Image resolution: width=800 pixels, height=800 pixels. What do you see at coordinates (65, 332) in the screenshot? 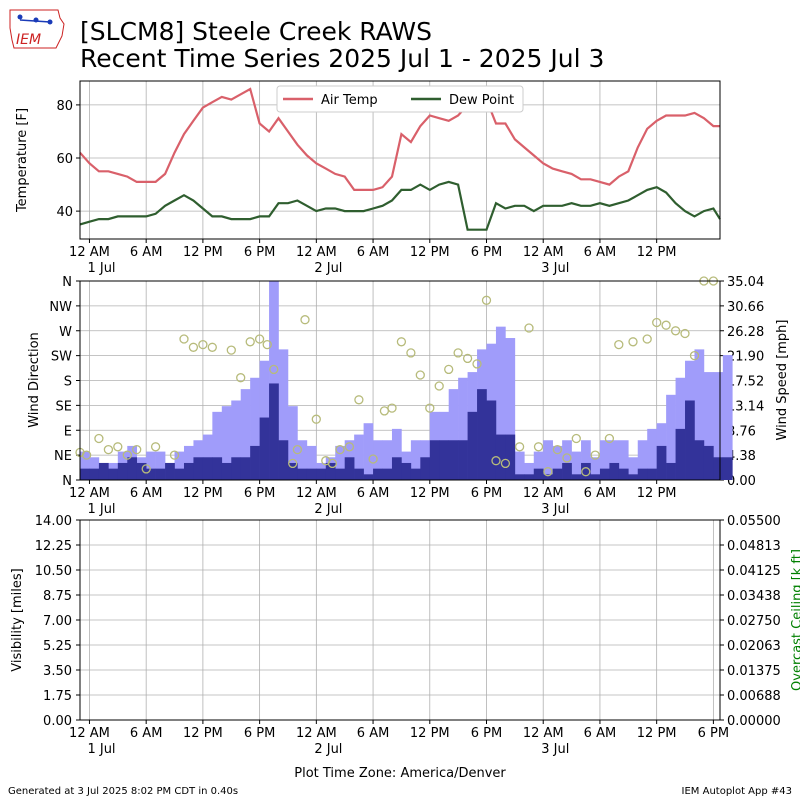
I see `direction-tick-label: W` at bounding box center [65, 332].